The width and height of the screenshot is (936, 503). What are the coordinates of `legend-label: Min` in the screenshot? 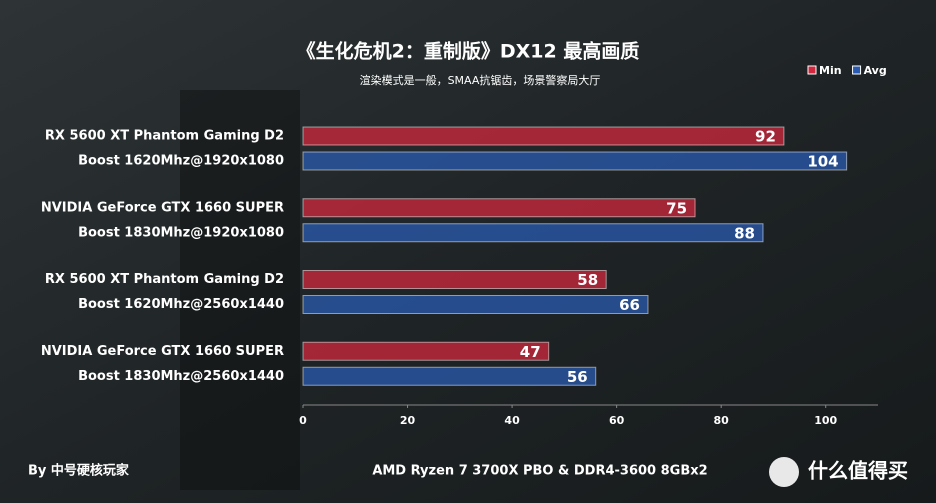 It's located at (830, 70).